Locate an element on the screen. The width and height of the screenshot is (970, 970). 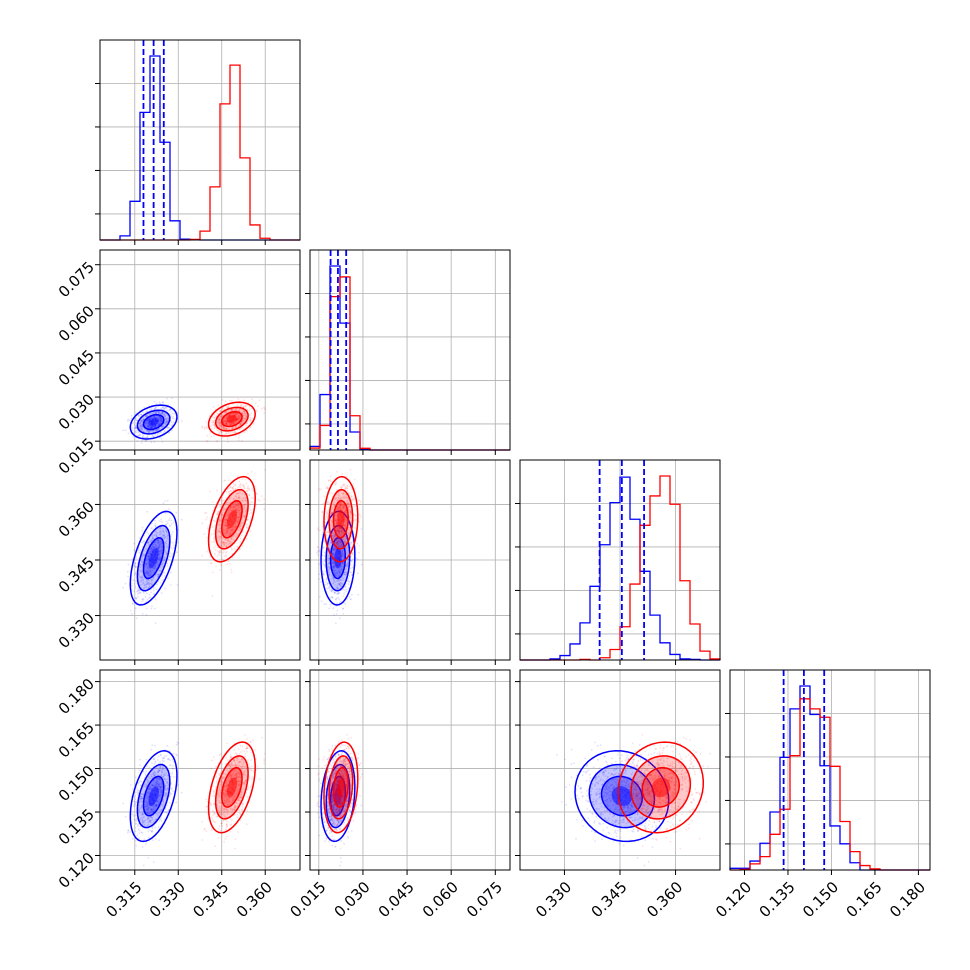
x-tick-label: 0.120 is located at coordinates (733, 899).